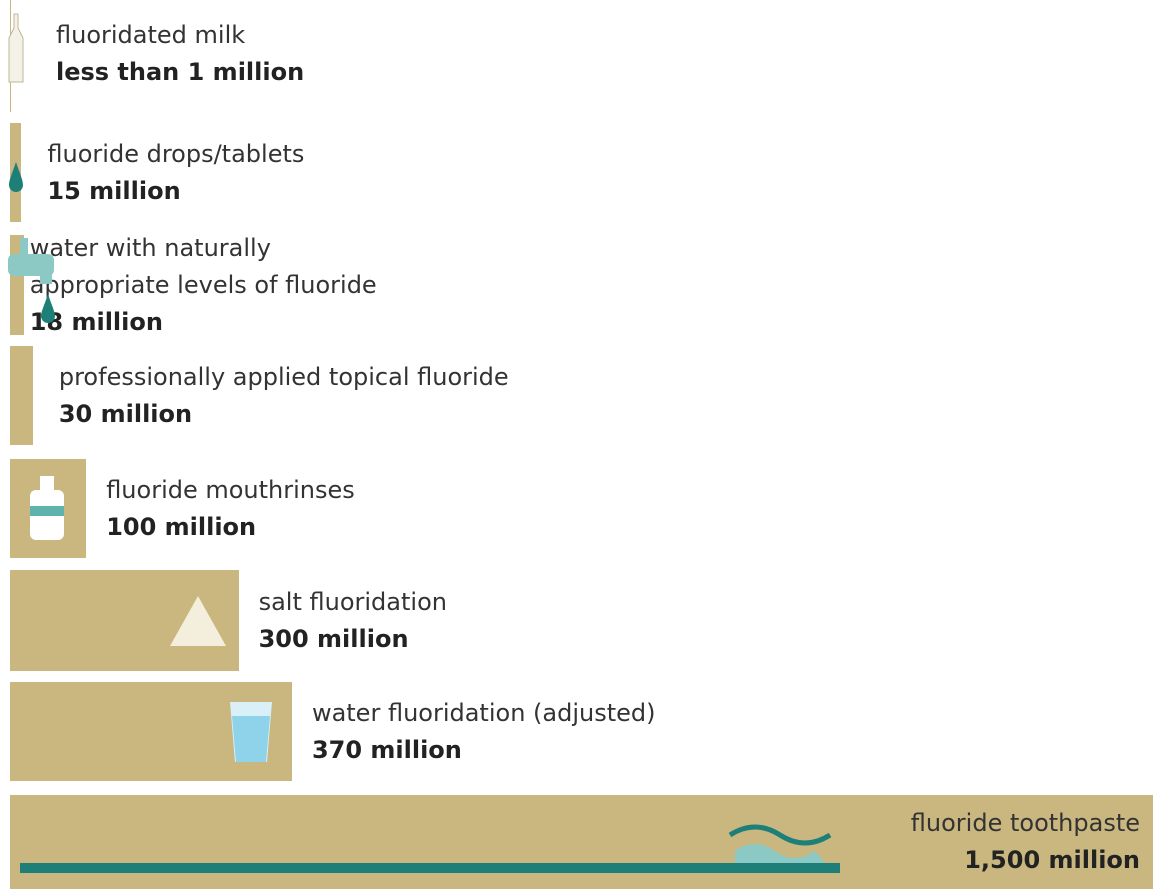 This screenshot has height=889, width=1153. What do you see at coordinates (283, 376) in the screenshot?
I see `category-label: professionally applied topical fluoride` at bounding box center [283, 376].